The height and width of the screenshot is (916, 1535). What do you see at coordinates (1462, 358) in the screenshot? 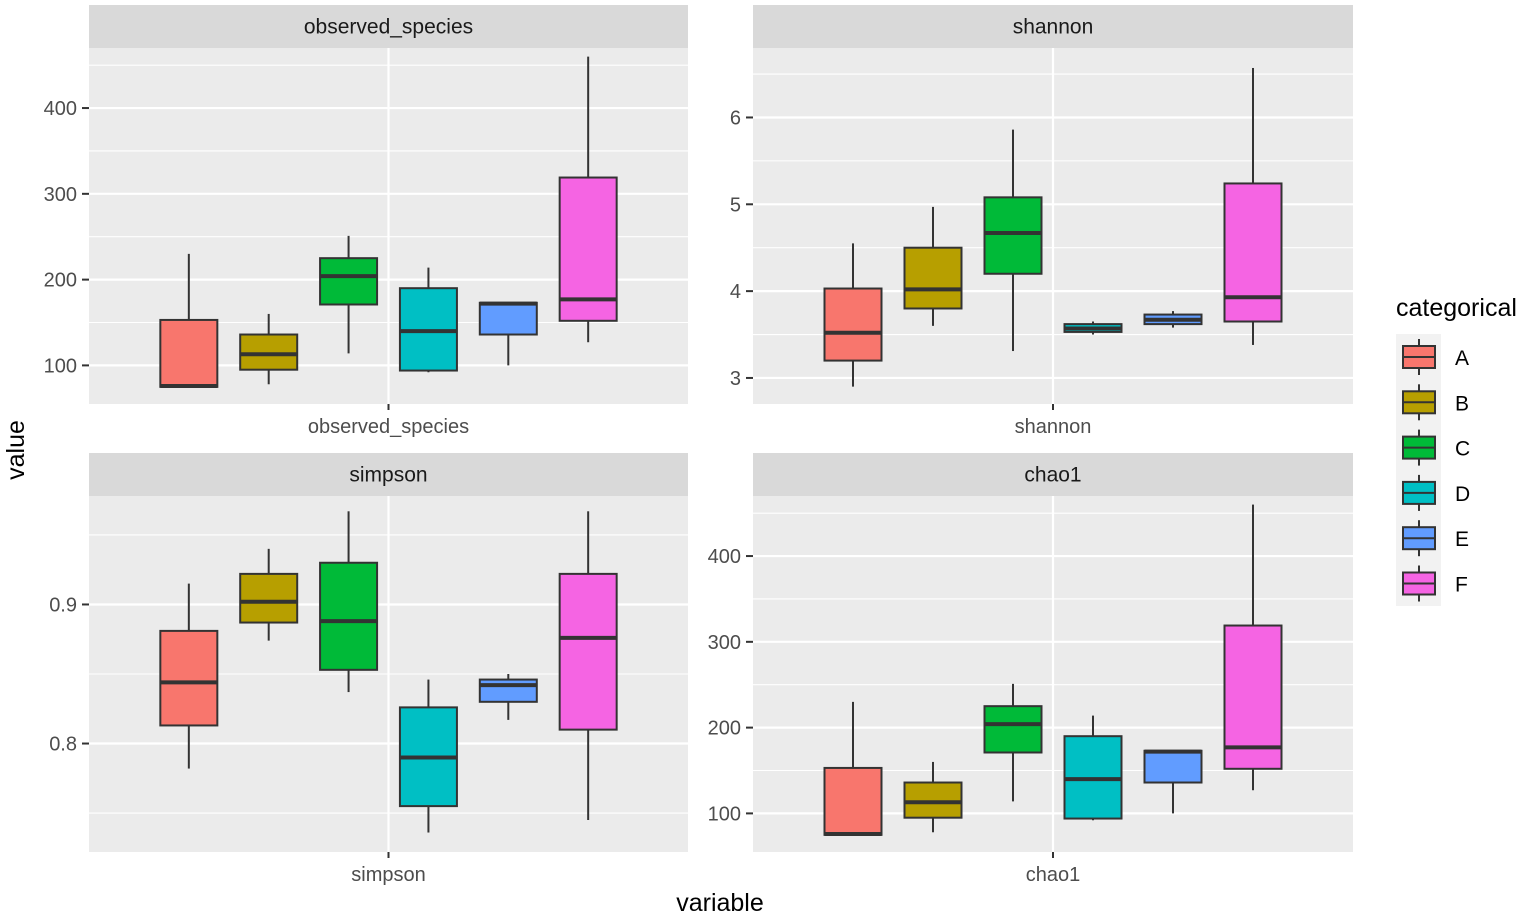
I see `legend-label: A` at bounding box center [1462, 358].